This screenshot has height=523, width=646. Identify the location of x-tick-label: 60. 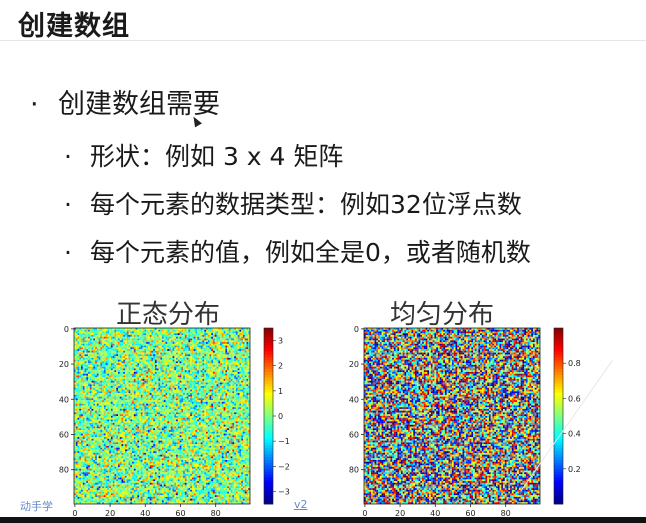
(180, 513).